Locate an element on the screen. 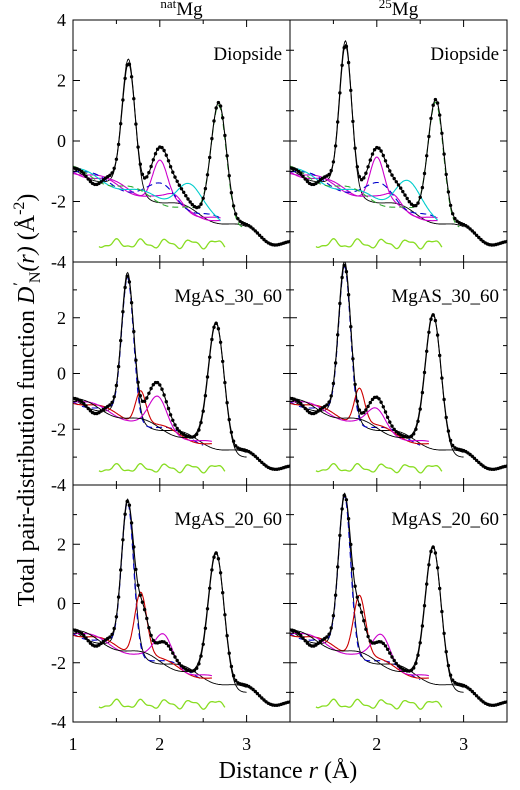 The width and height of the screenshot is (520, 790). y-tick-label: -4 is located at coordinates (58, 722).